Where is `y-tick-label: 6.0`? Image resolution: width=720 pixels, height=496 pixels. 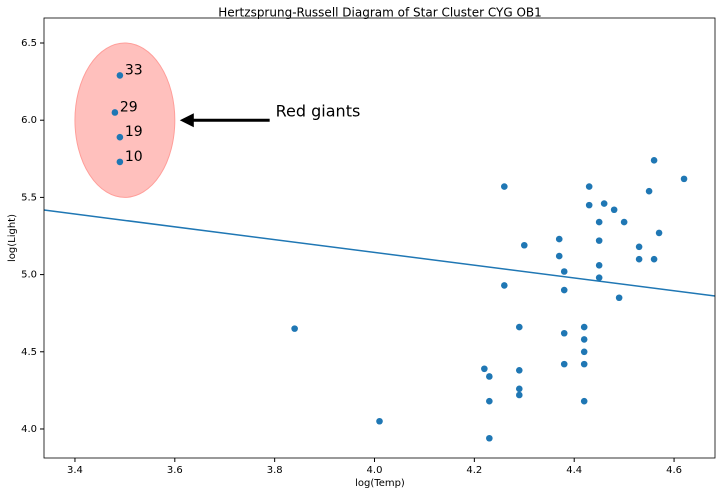 y-tick-label: 6.0 is located at coordinates (29, 120).